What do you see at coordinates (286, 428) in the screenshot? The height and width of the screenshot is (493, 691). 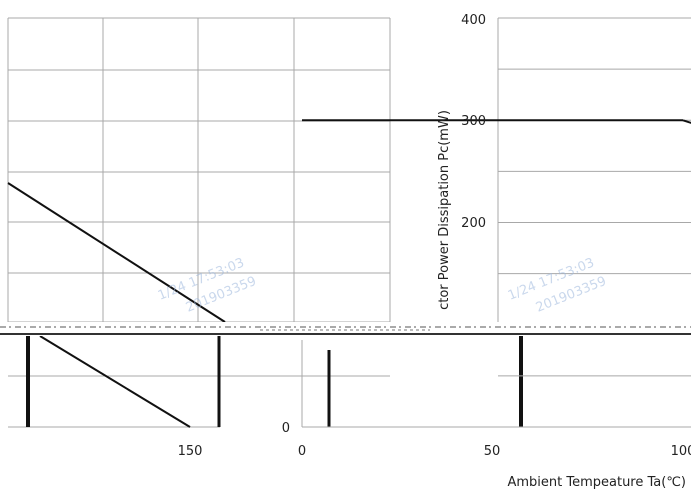 I see `right-y-tick-0: 0` at bounding box center [286, 428].